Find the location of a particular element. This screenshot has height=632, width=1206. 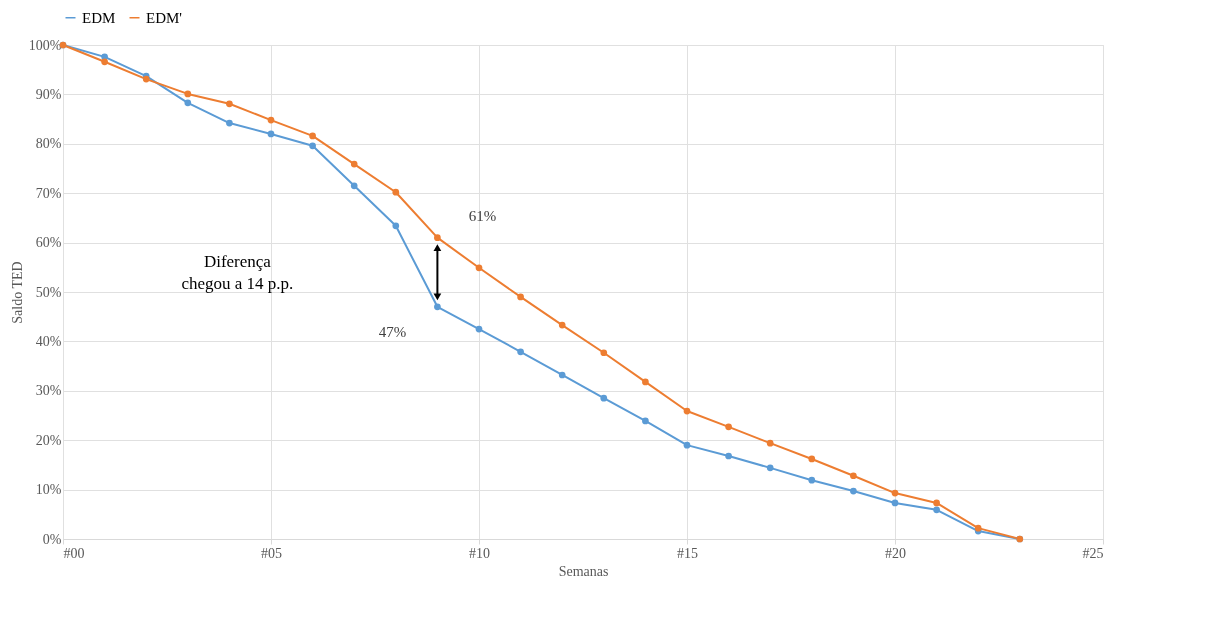

data-label: 47% is located at coordinates (392, 331).